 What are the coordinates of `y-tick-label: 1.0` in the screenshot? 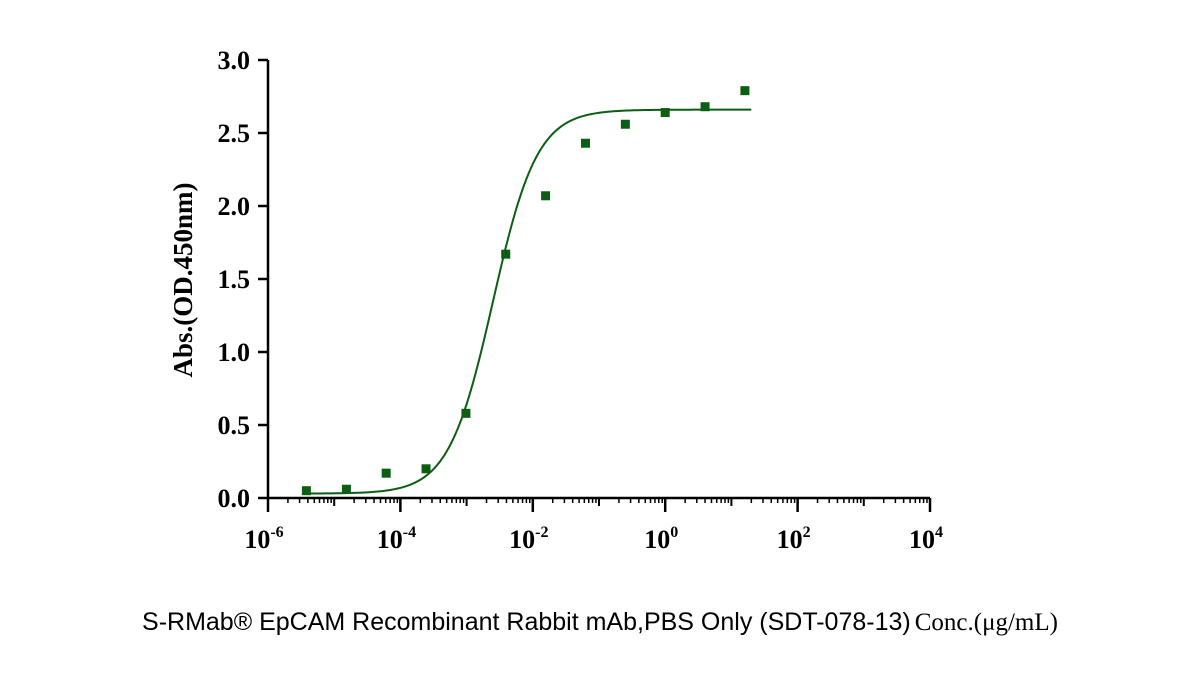 It's located at (234, 352).